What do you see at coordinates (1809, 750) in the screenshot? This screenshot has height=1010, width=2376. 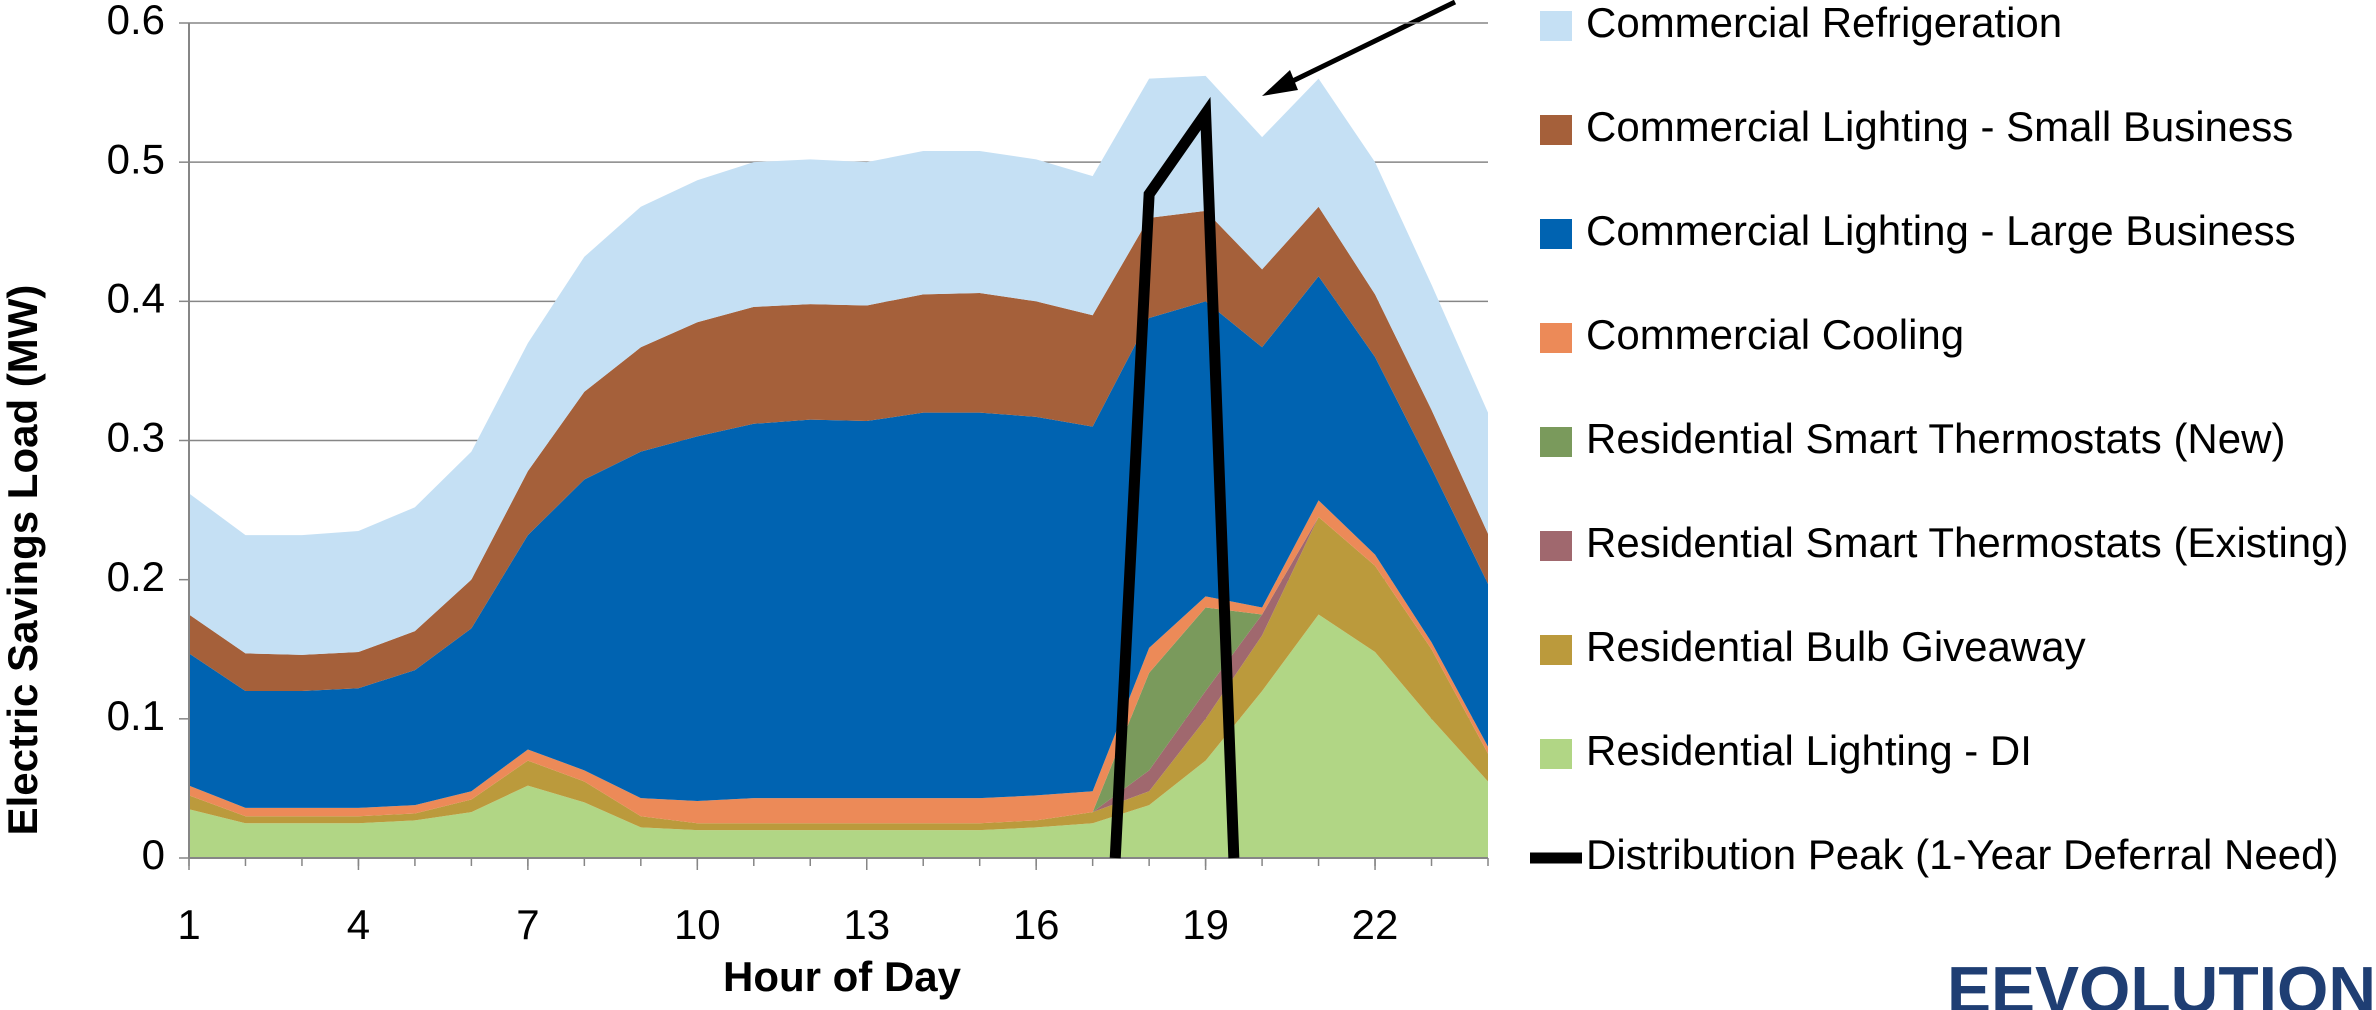 I see `legend-label: Residential Lighting - DI` at bounding box center [1809, 750].